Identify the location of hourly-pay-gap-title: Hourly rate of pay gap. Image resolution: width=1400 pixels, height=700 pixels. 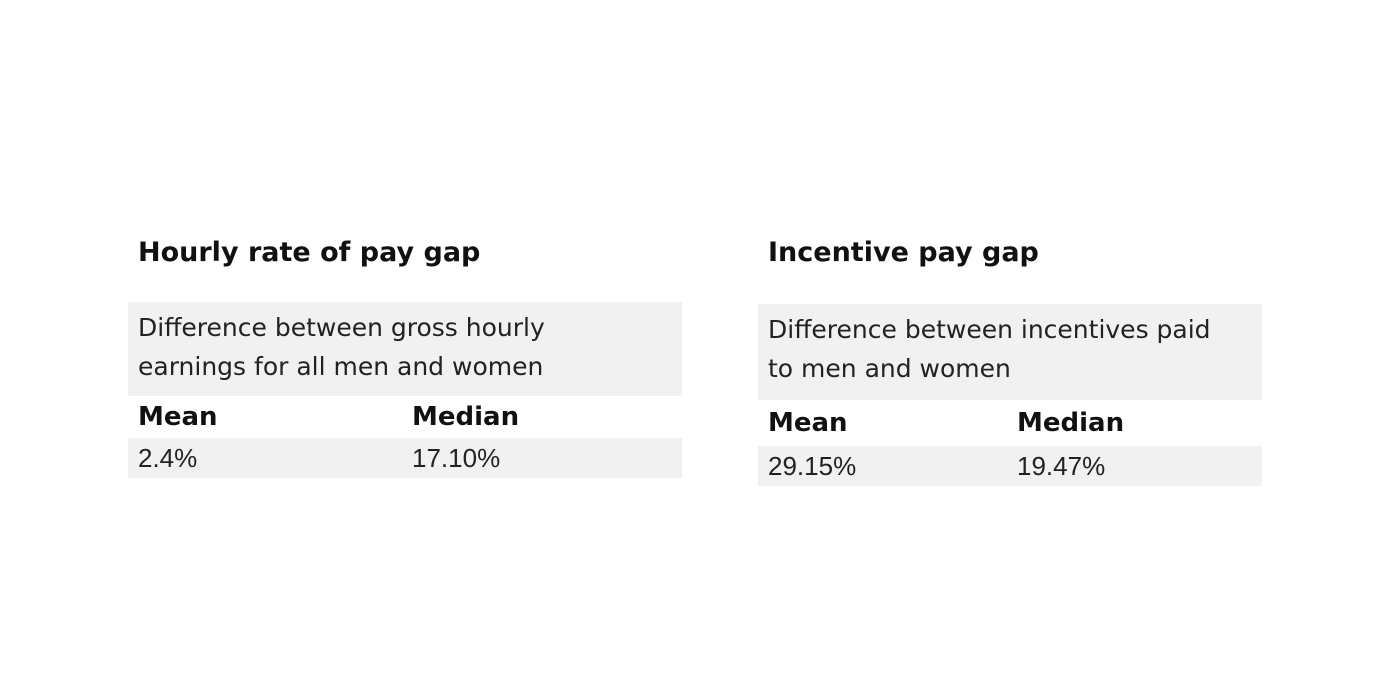
(309, 252).